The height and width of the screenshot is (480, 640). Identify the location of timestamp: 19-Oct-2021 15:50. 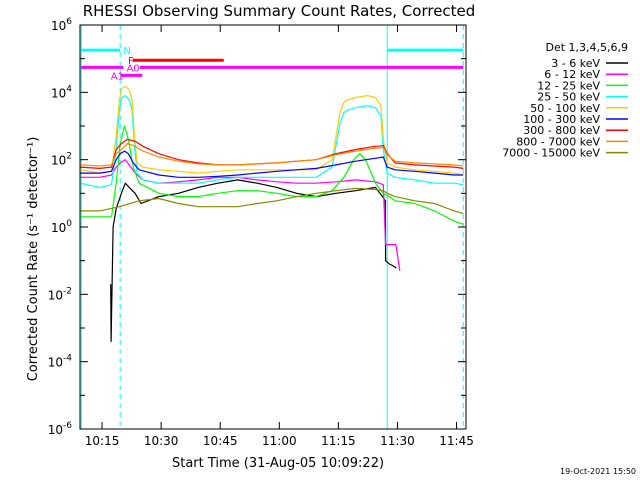
(598, 471).